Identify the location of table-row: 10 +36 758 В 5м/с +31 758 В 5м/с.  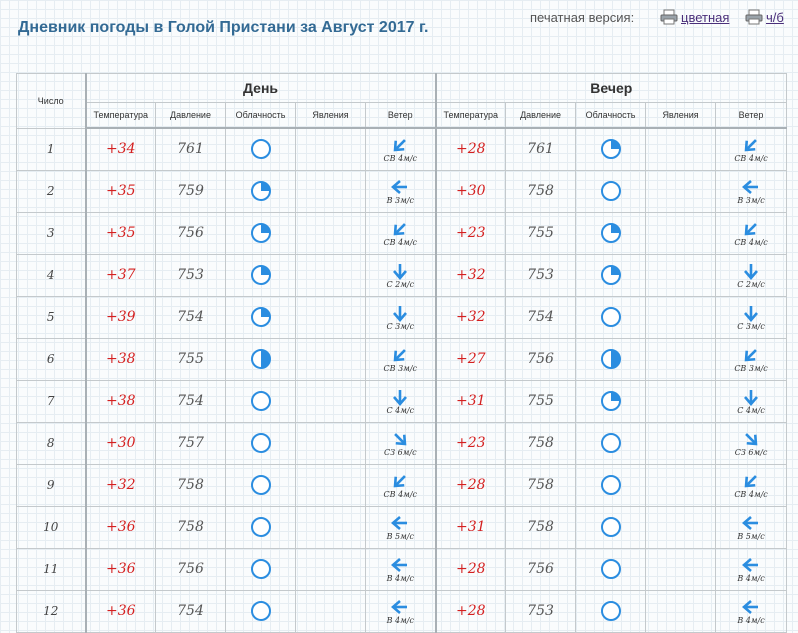
(402, 527).